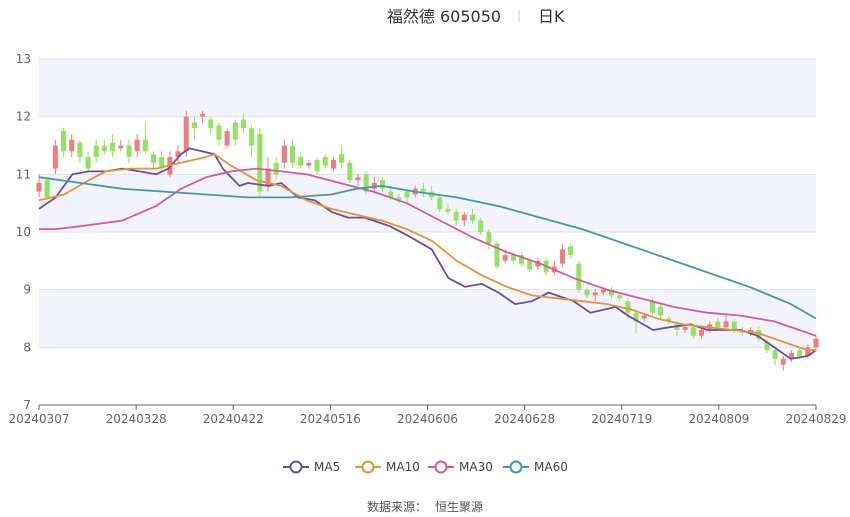  Describe the element at coordinates (535, 467) in the screenshot. I see `legend-item-ma60: MA60` at that location.